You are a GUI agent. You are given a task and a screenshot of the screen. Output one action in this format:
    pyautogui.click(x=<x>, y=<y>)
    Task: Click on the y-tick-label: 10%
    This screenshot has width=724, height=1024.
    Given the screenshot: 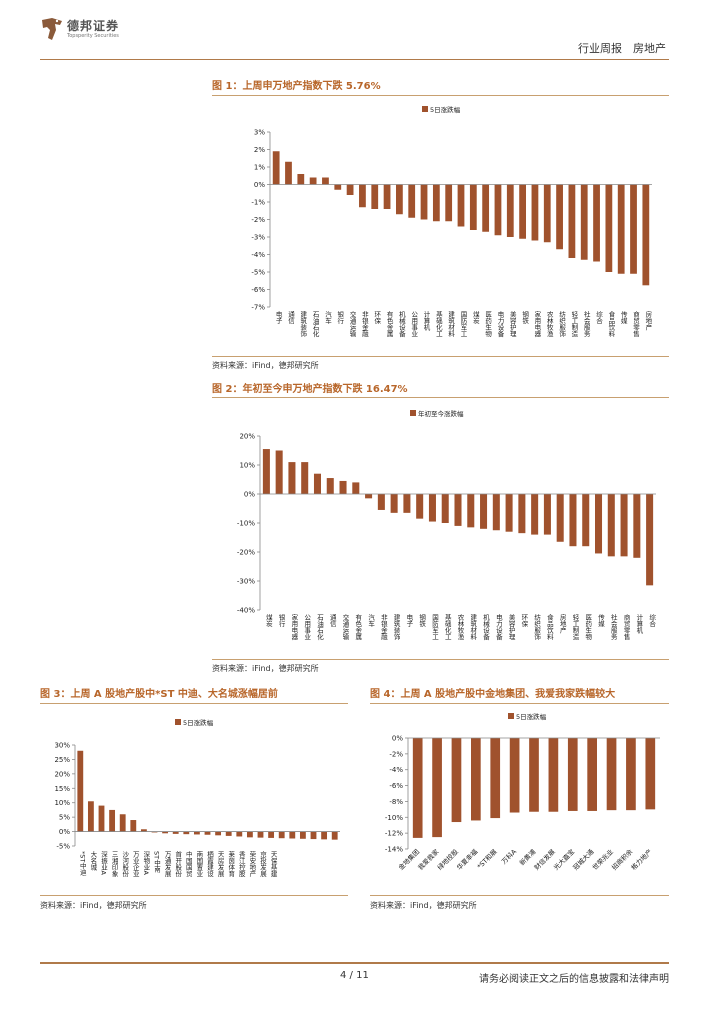 What is the action you would take?
    pyautogui.click(x=247, y=466)
    